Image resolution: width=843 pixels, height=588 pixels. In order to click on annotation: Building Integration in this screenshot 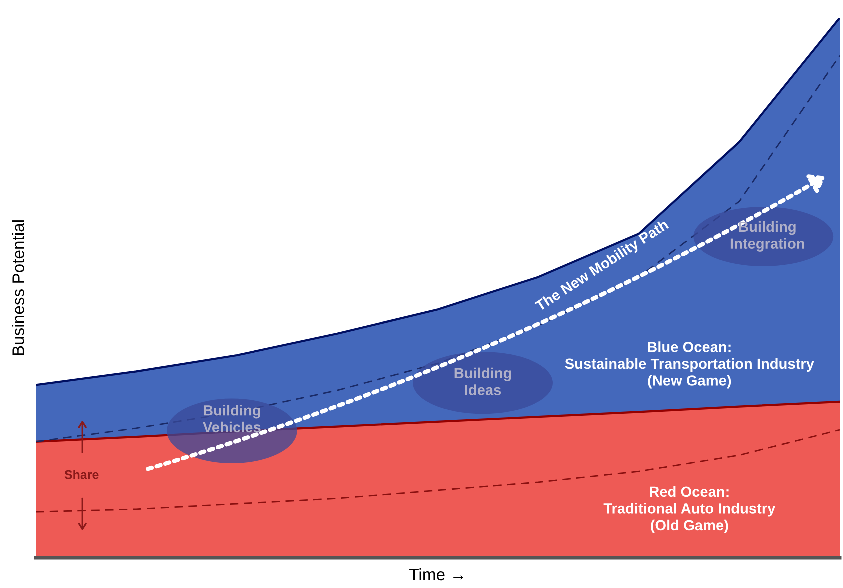, I will do `click(767, 236)`.